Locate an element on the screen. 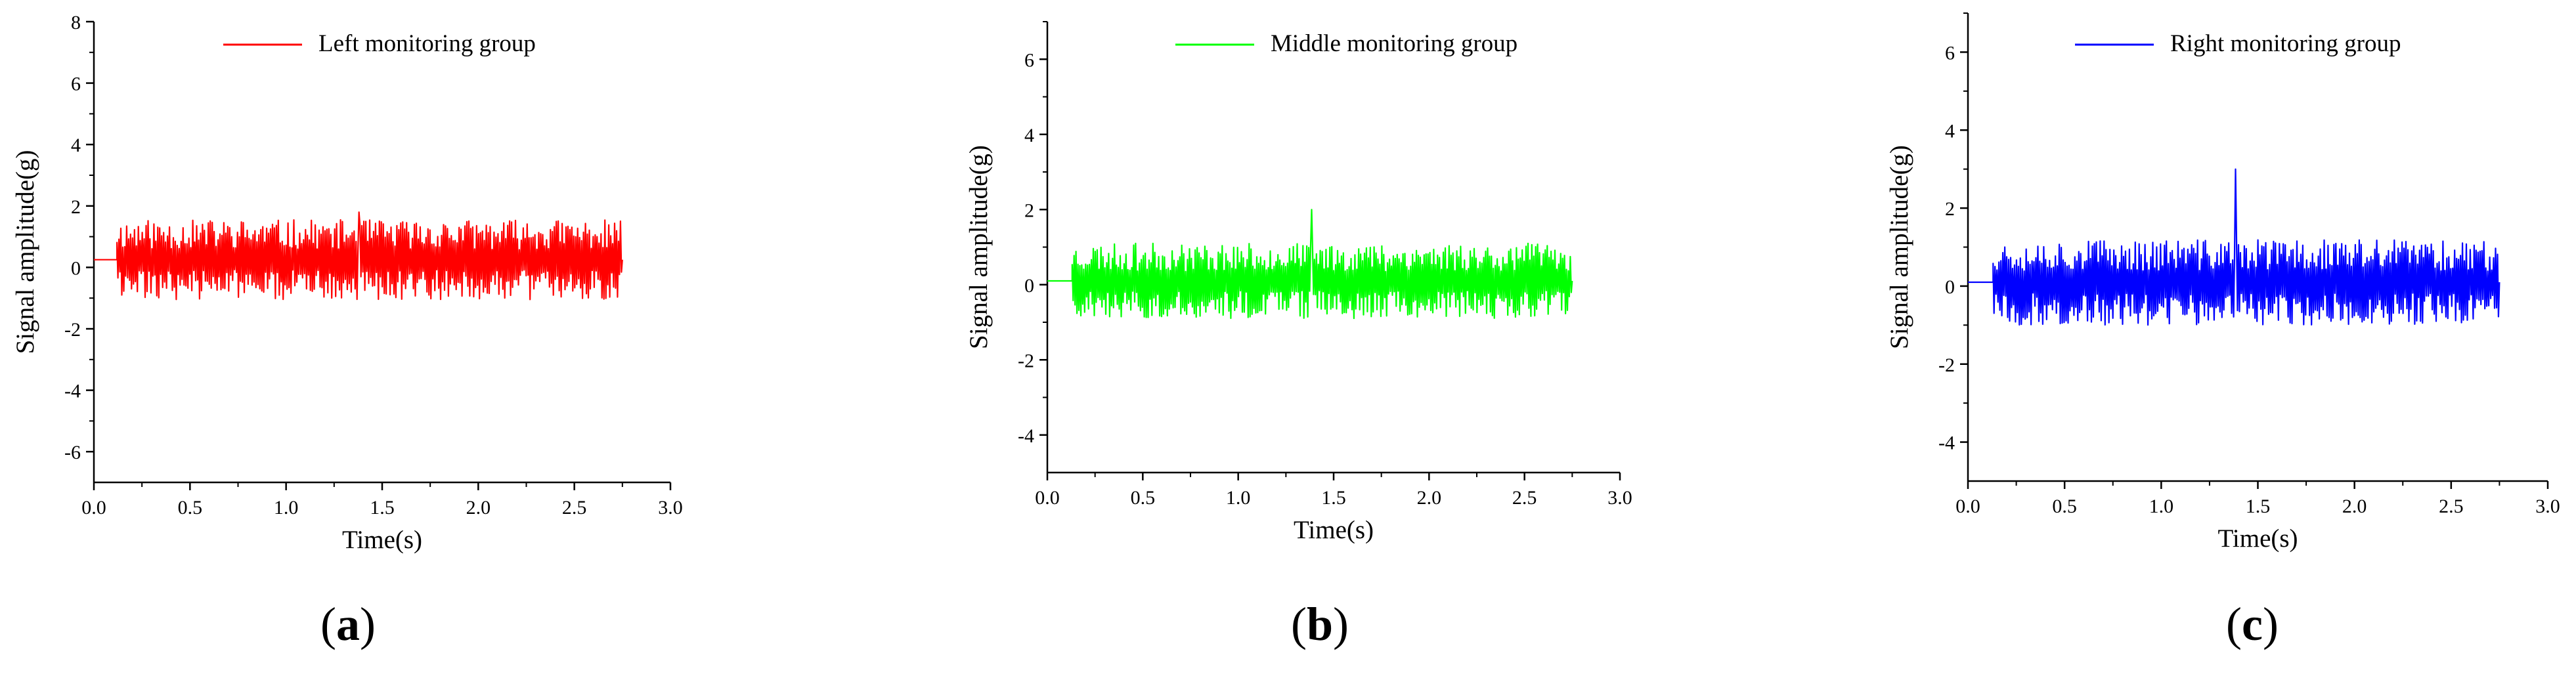 The image size is (2576, 676). panel-caption: (a) is located at coordinates (348, 624).